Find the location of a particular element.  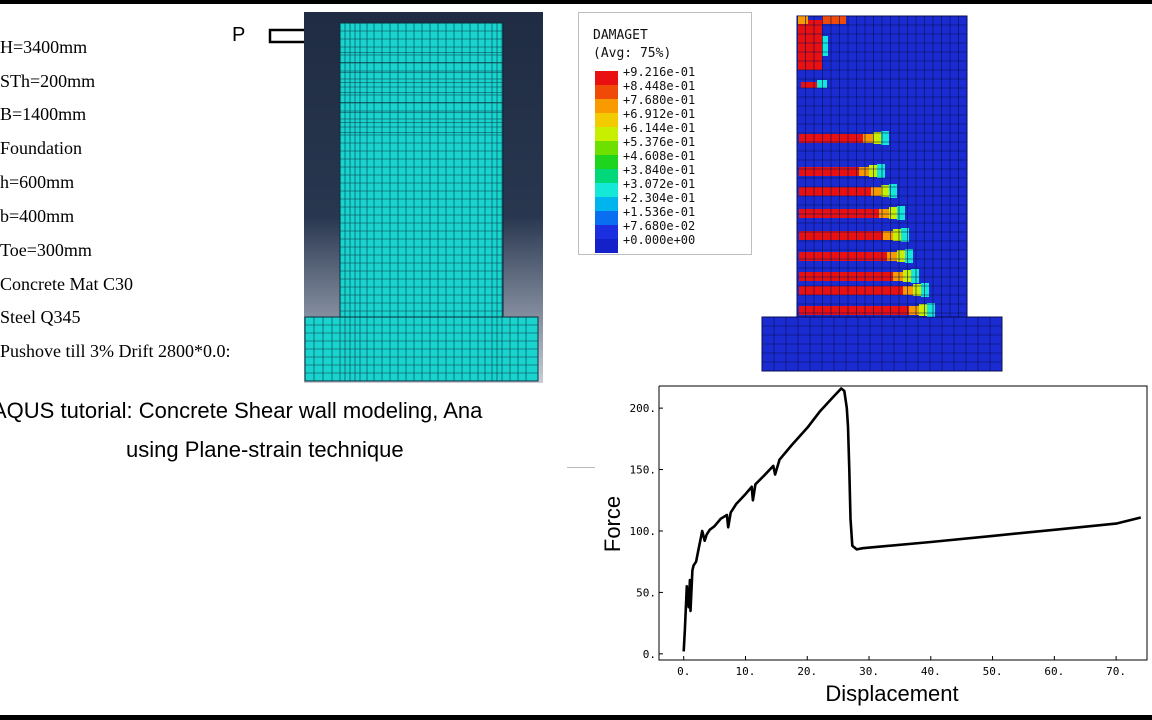

legend-value: +9.216e-01 is located at coordinates (659, 72).